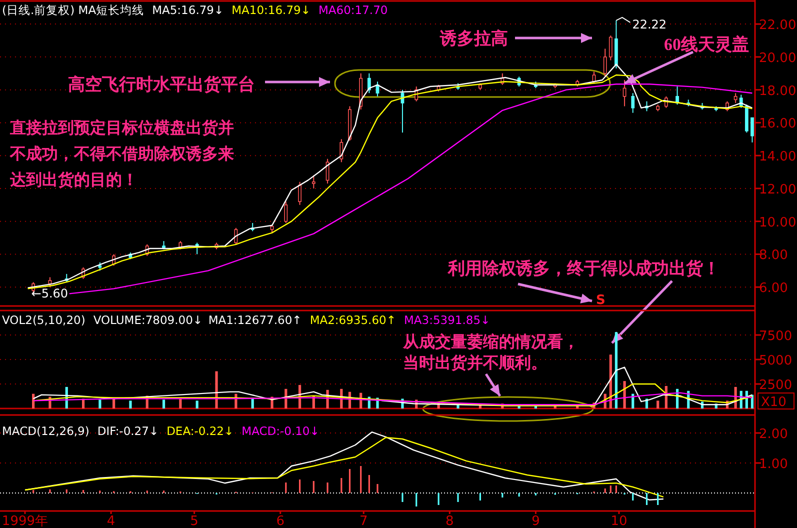 Image resolution: width=797 pixels, height=528 pixels. What do you see at coordinates (121, 154) in the screenshot?
I see `annotation: 直接拉到预定目标位横盘出货并不成功，不得不借助除权诱多来达到出货的目的！` at bounding box center [121, 154].